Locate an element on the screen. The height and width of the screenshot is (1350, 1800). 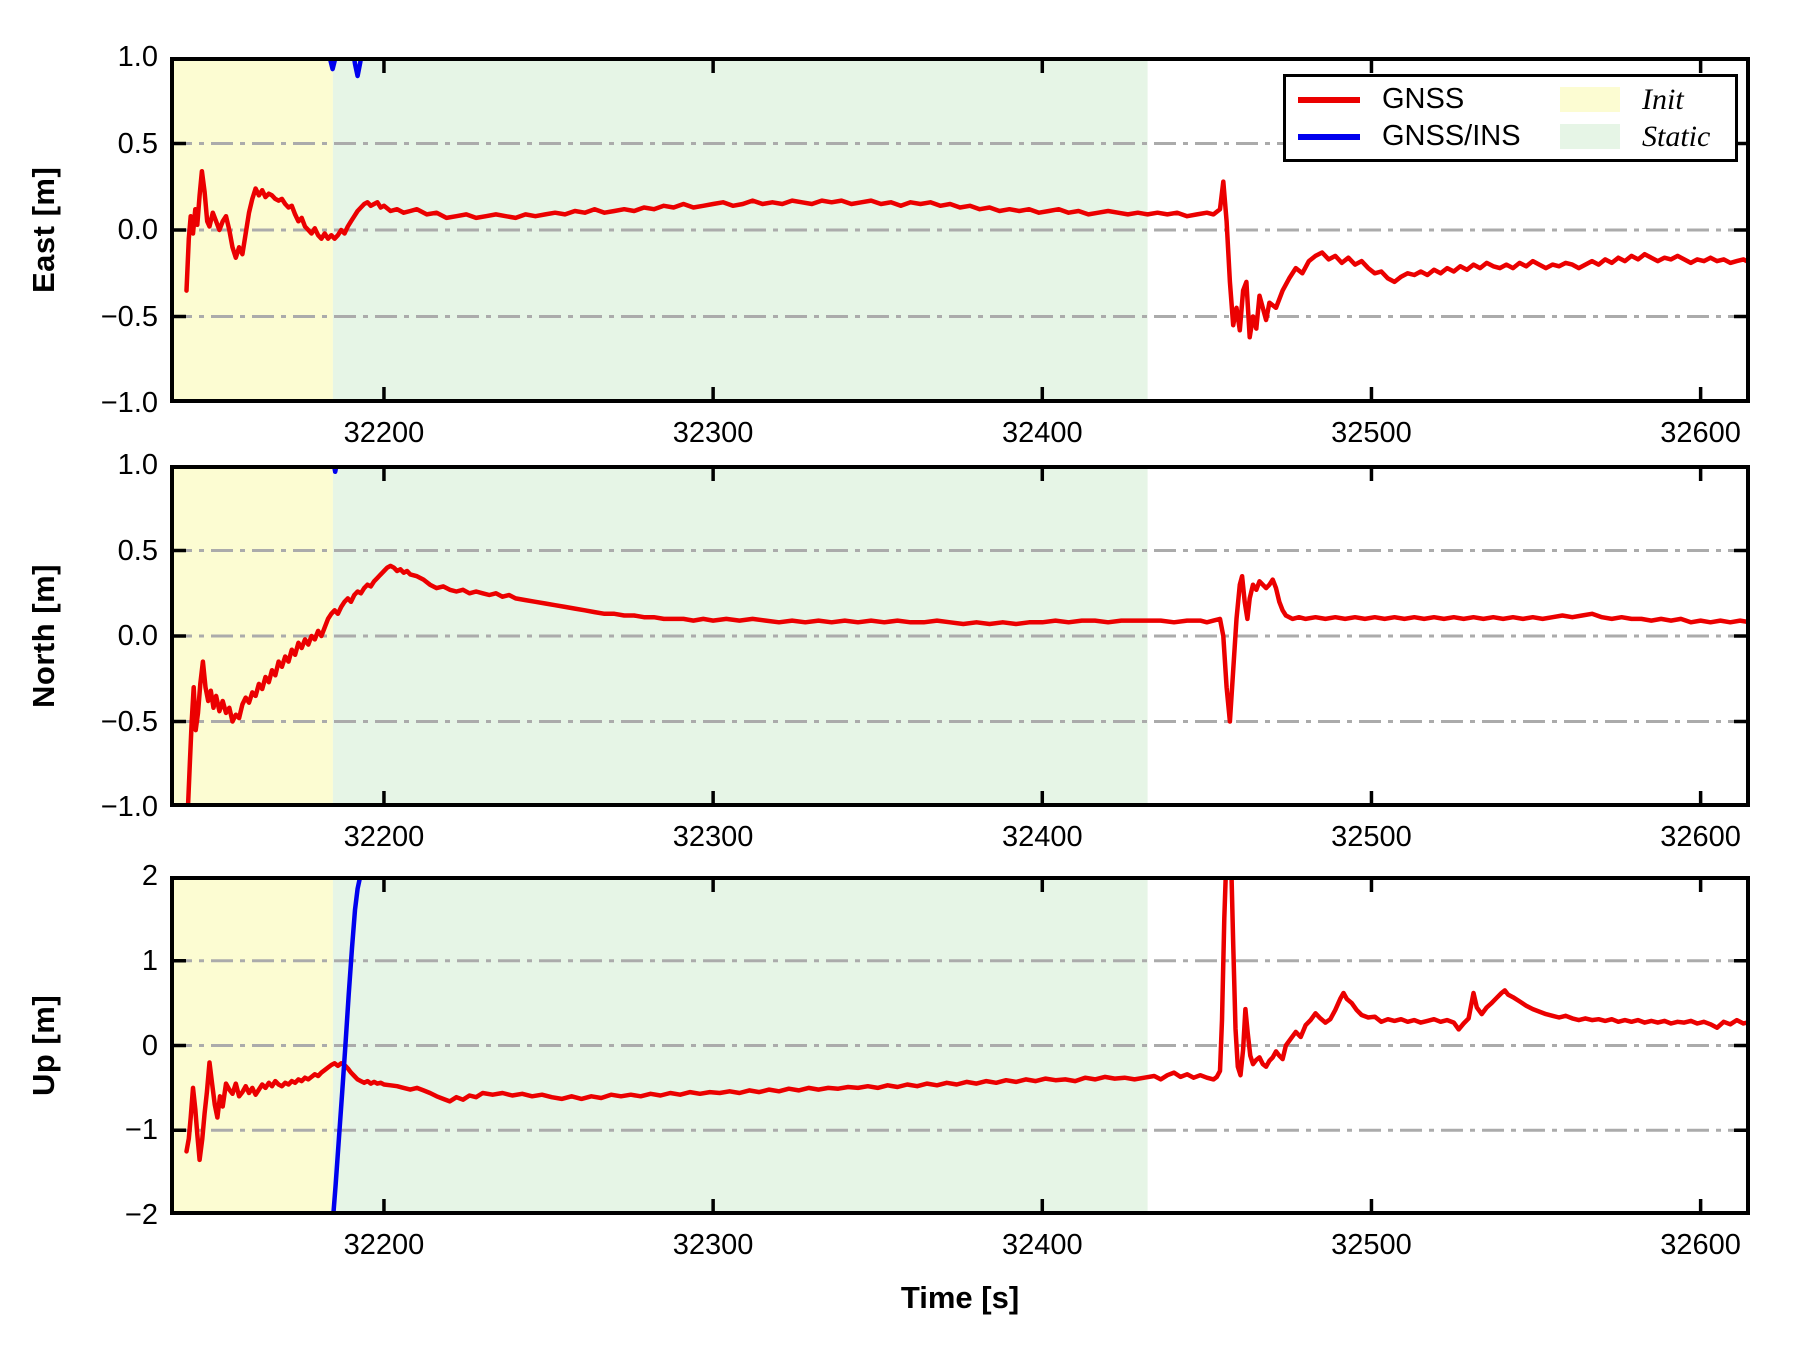
x-tick-label-east-32200: 32200 is located at coordinates (384, 433).